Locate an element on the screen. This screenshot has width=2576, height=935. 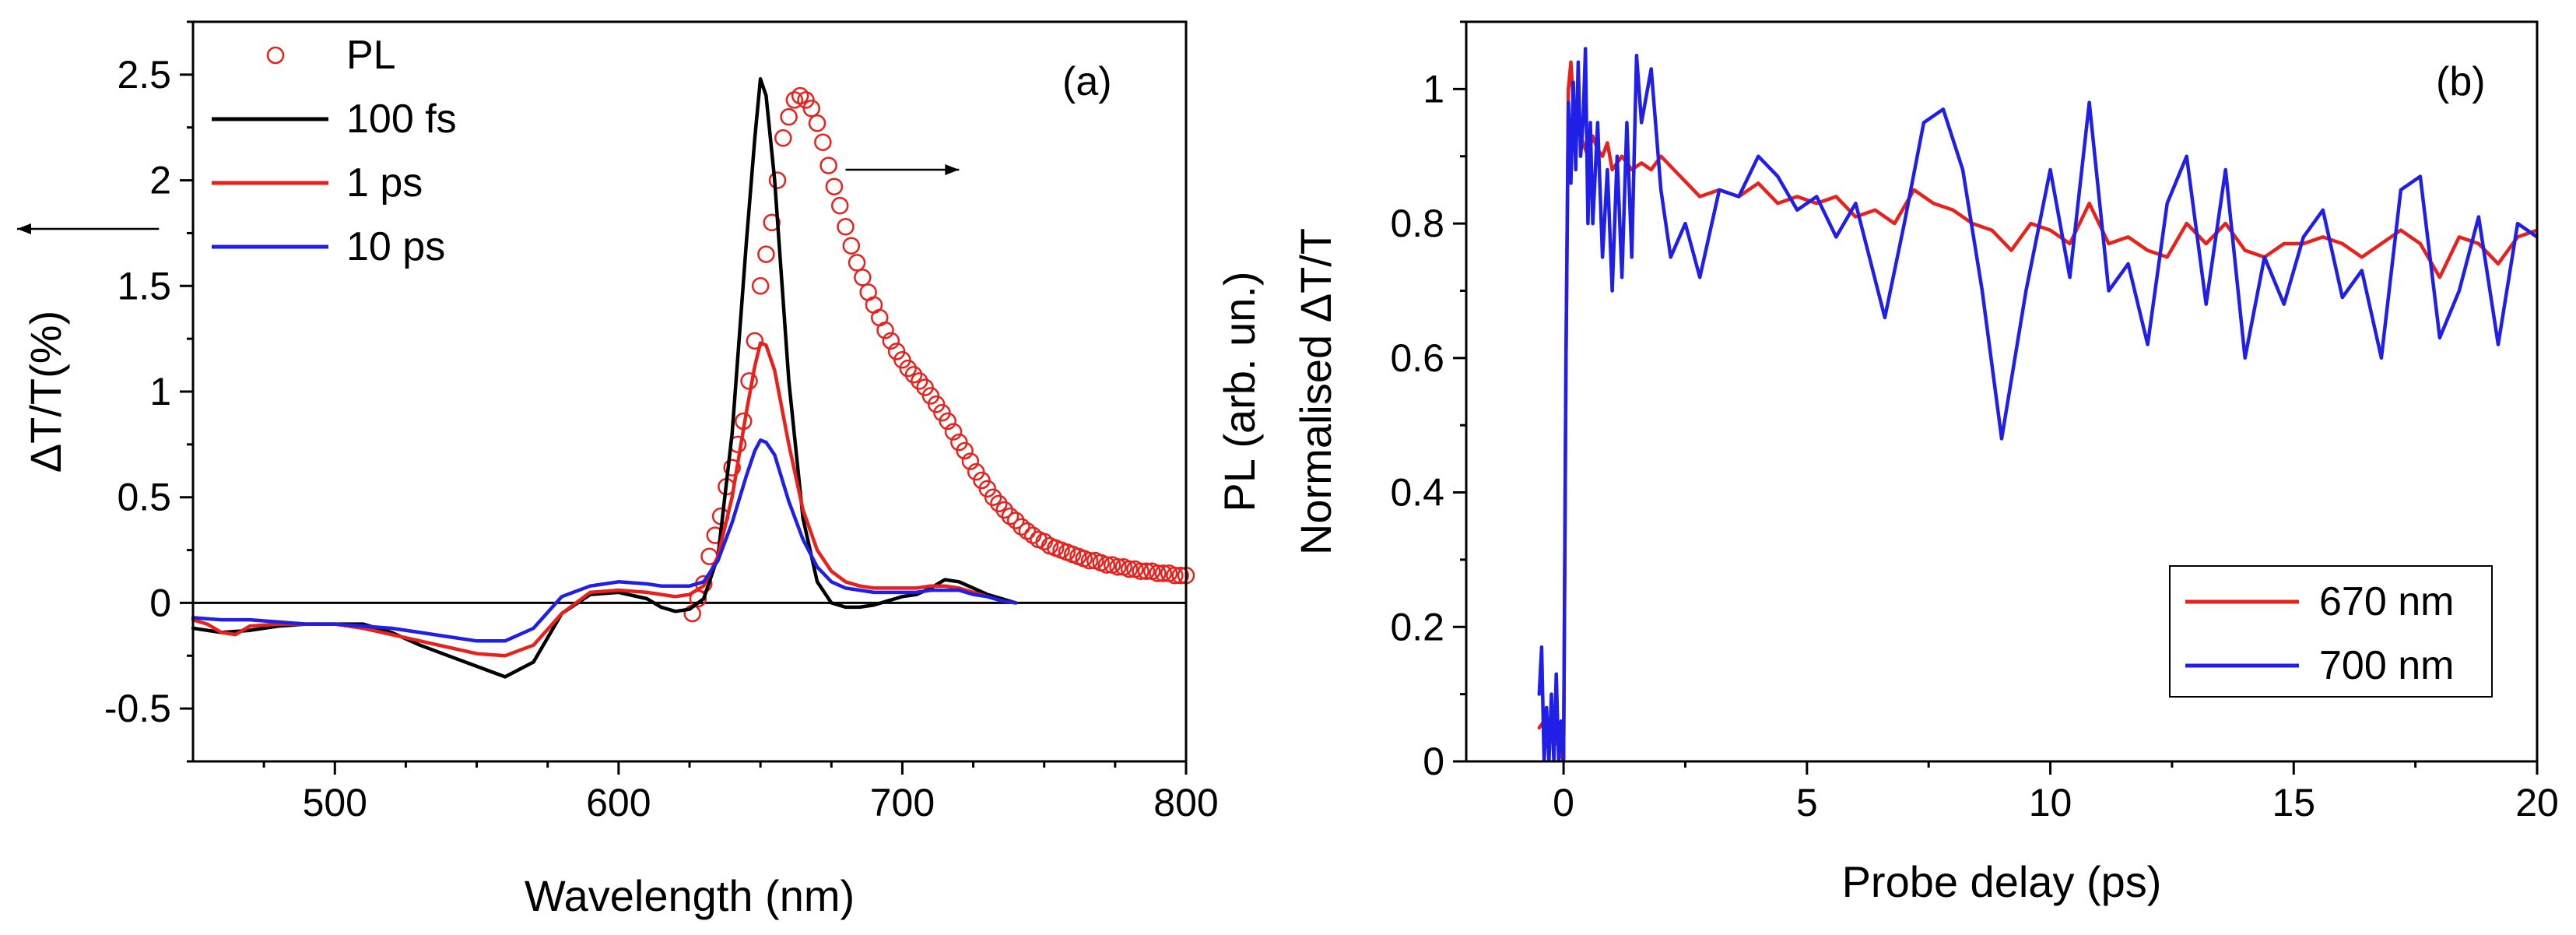
legend-label: 700 nm is located at coordinates (2387, 665).